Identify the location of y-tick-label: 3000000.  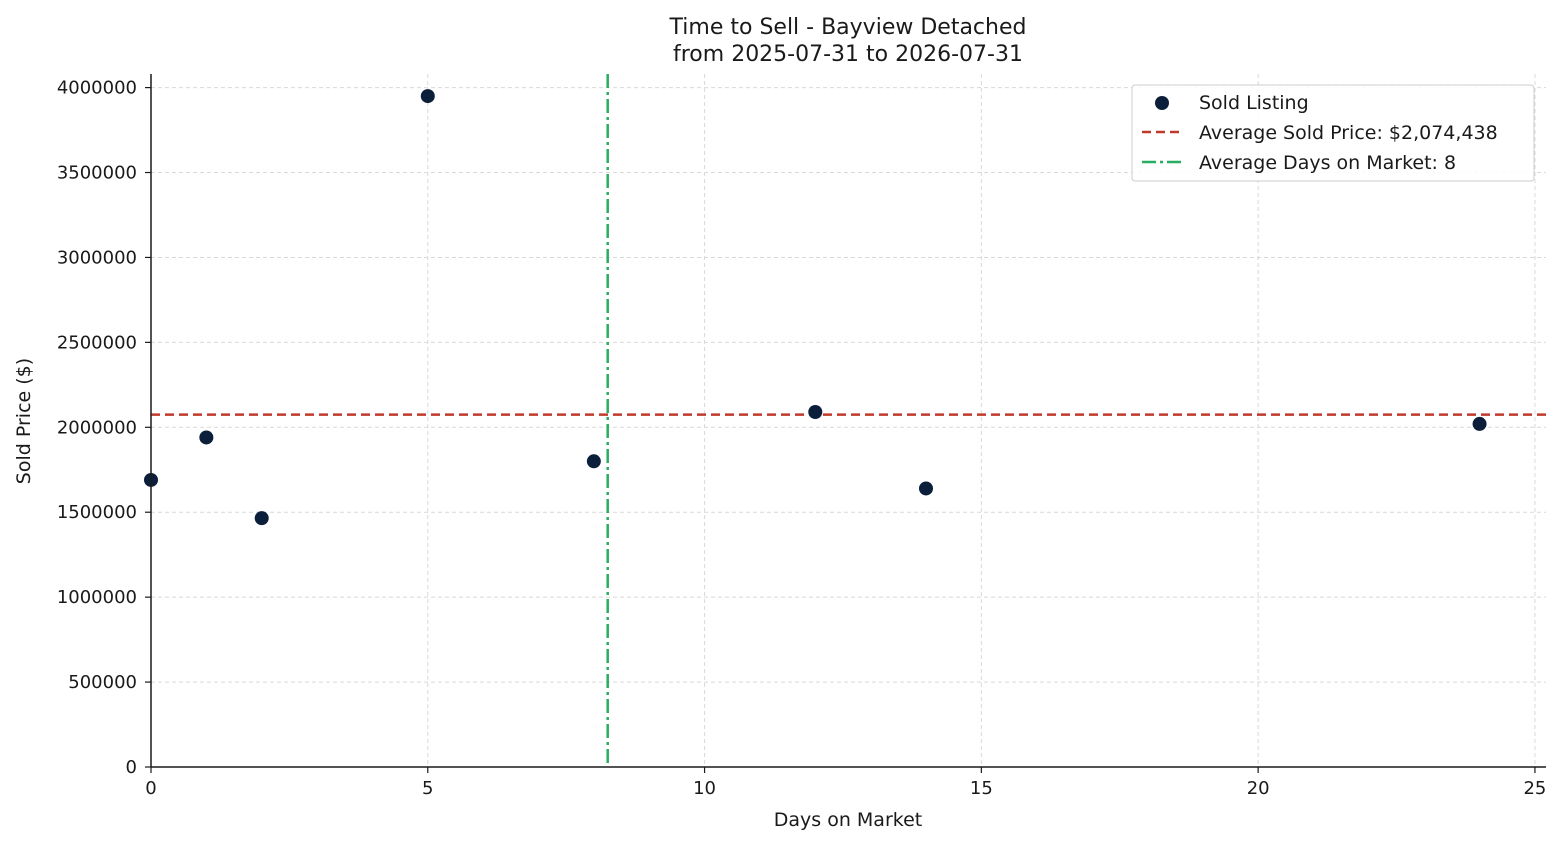
(97, 257).